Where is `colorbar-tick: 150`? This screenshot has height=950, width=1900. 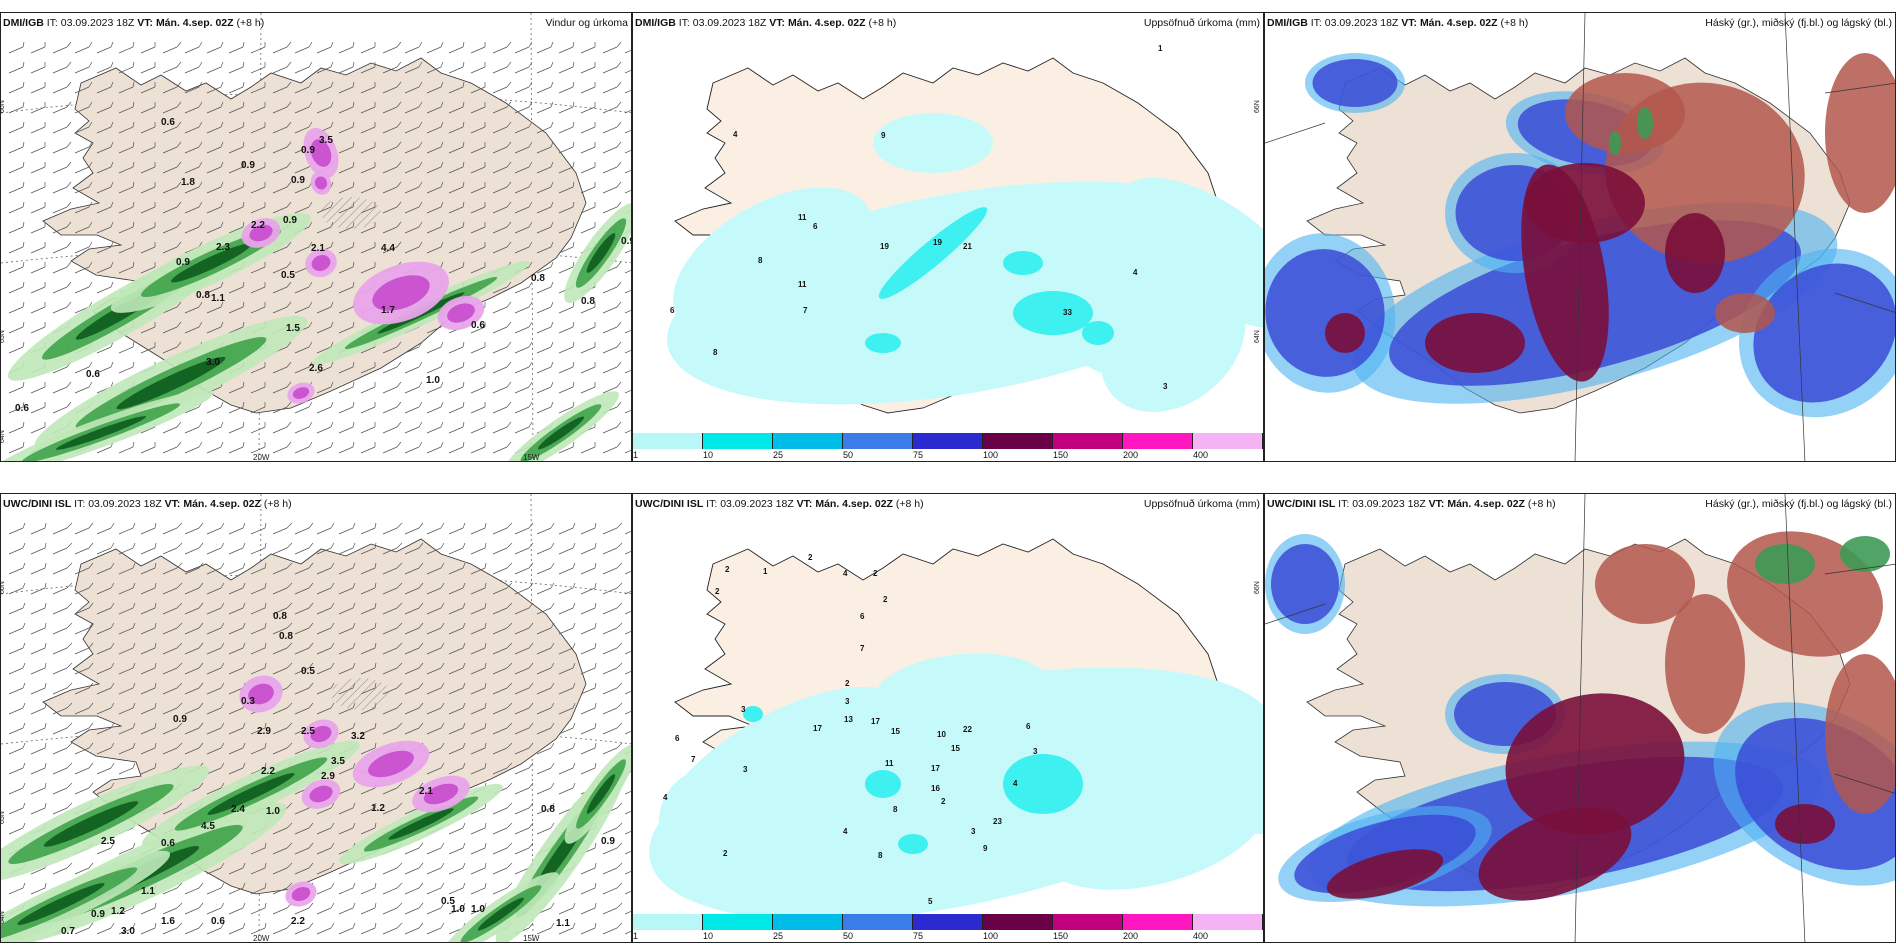 colorbar-tick: 150 is located at coordinates (1061, 936).